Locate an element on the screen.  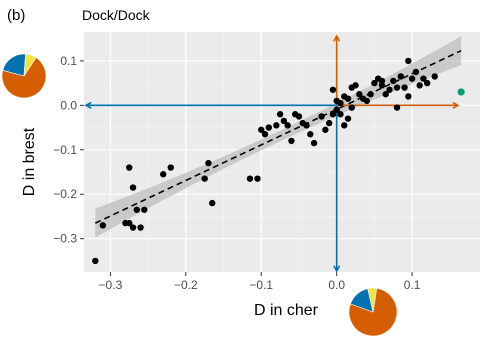
y-axis-label: D in brest is located at coordinates (29, 161).